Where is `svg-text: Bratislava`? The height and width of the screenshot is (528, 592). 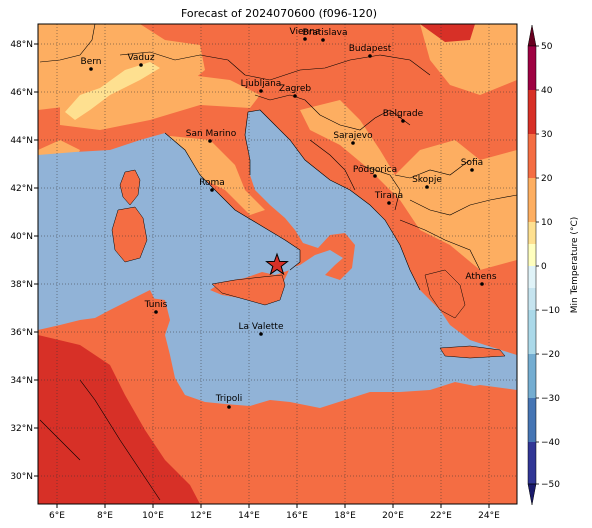 svg-text: Bratislava is located at coordinates (325, 33).